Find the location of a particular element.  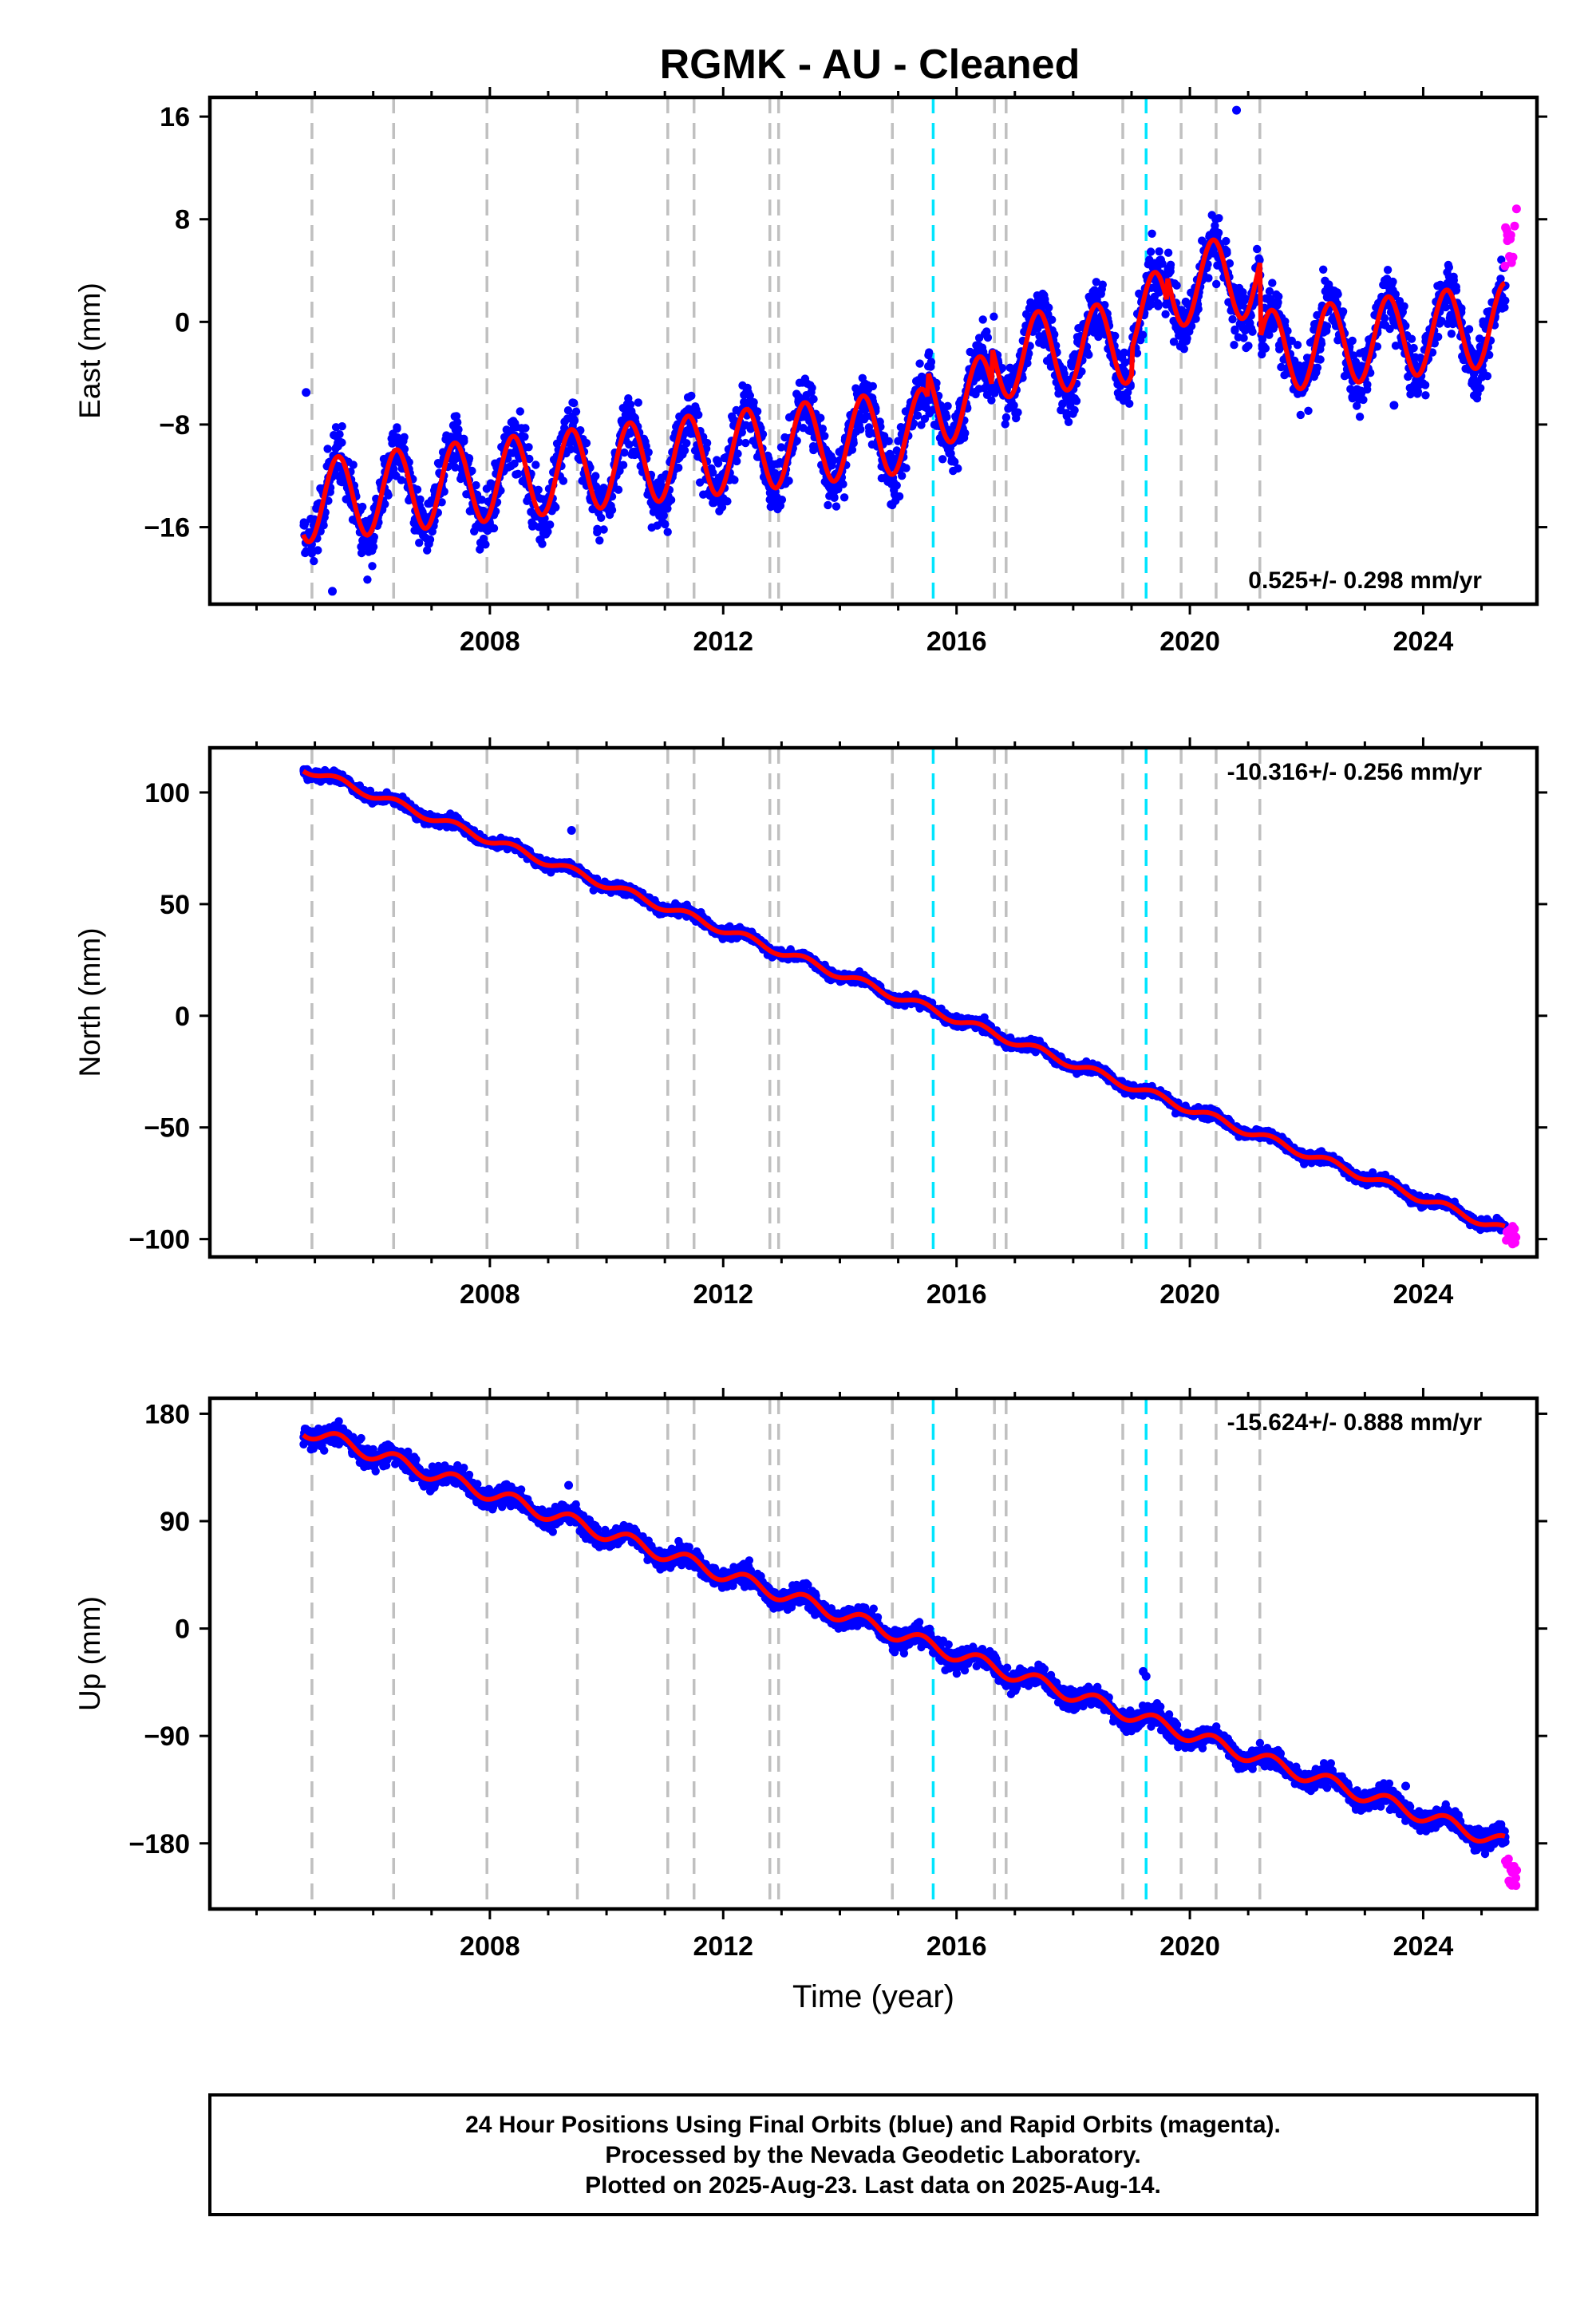

east-x-tick-label: 2008 is located at coordinates (490, 641).